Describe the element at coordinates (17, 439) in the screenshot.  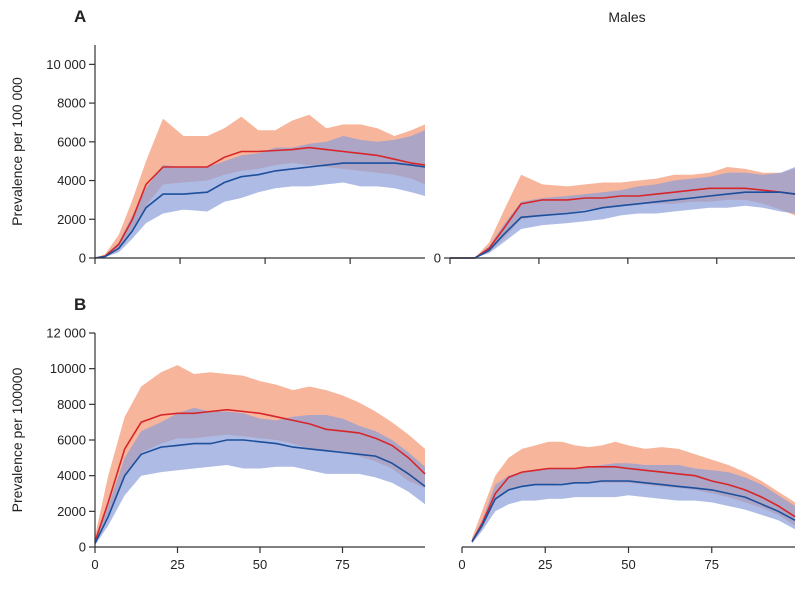
I see `y-axis-label: Prevalence per 100000` at that location.